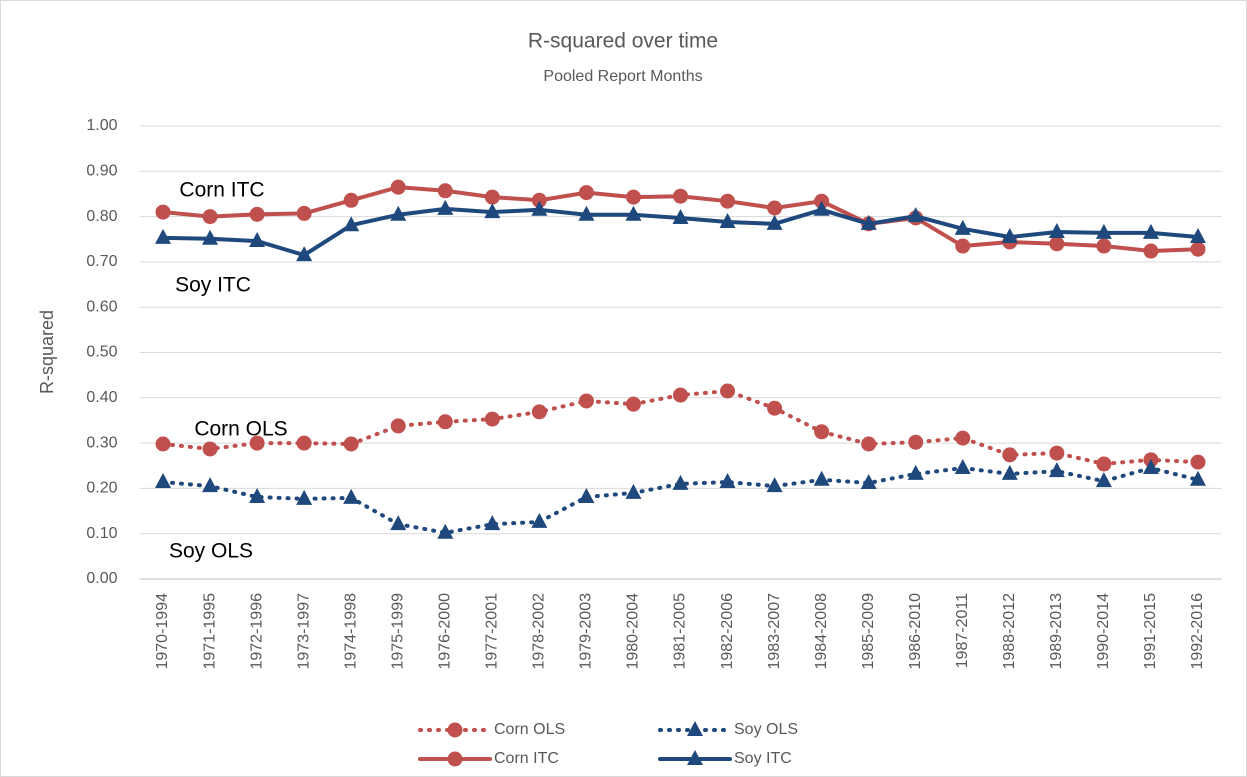 The height and width of the screenshot is (777, 1247). What do you see at coordinates (101, 397) in the screenshot?
I see `y-tick-label: 0.40` at bounding box center [101, 397].